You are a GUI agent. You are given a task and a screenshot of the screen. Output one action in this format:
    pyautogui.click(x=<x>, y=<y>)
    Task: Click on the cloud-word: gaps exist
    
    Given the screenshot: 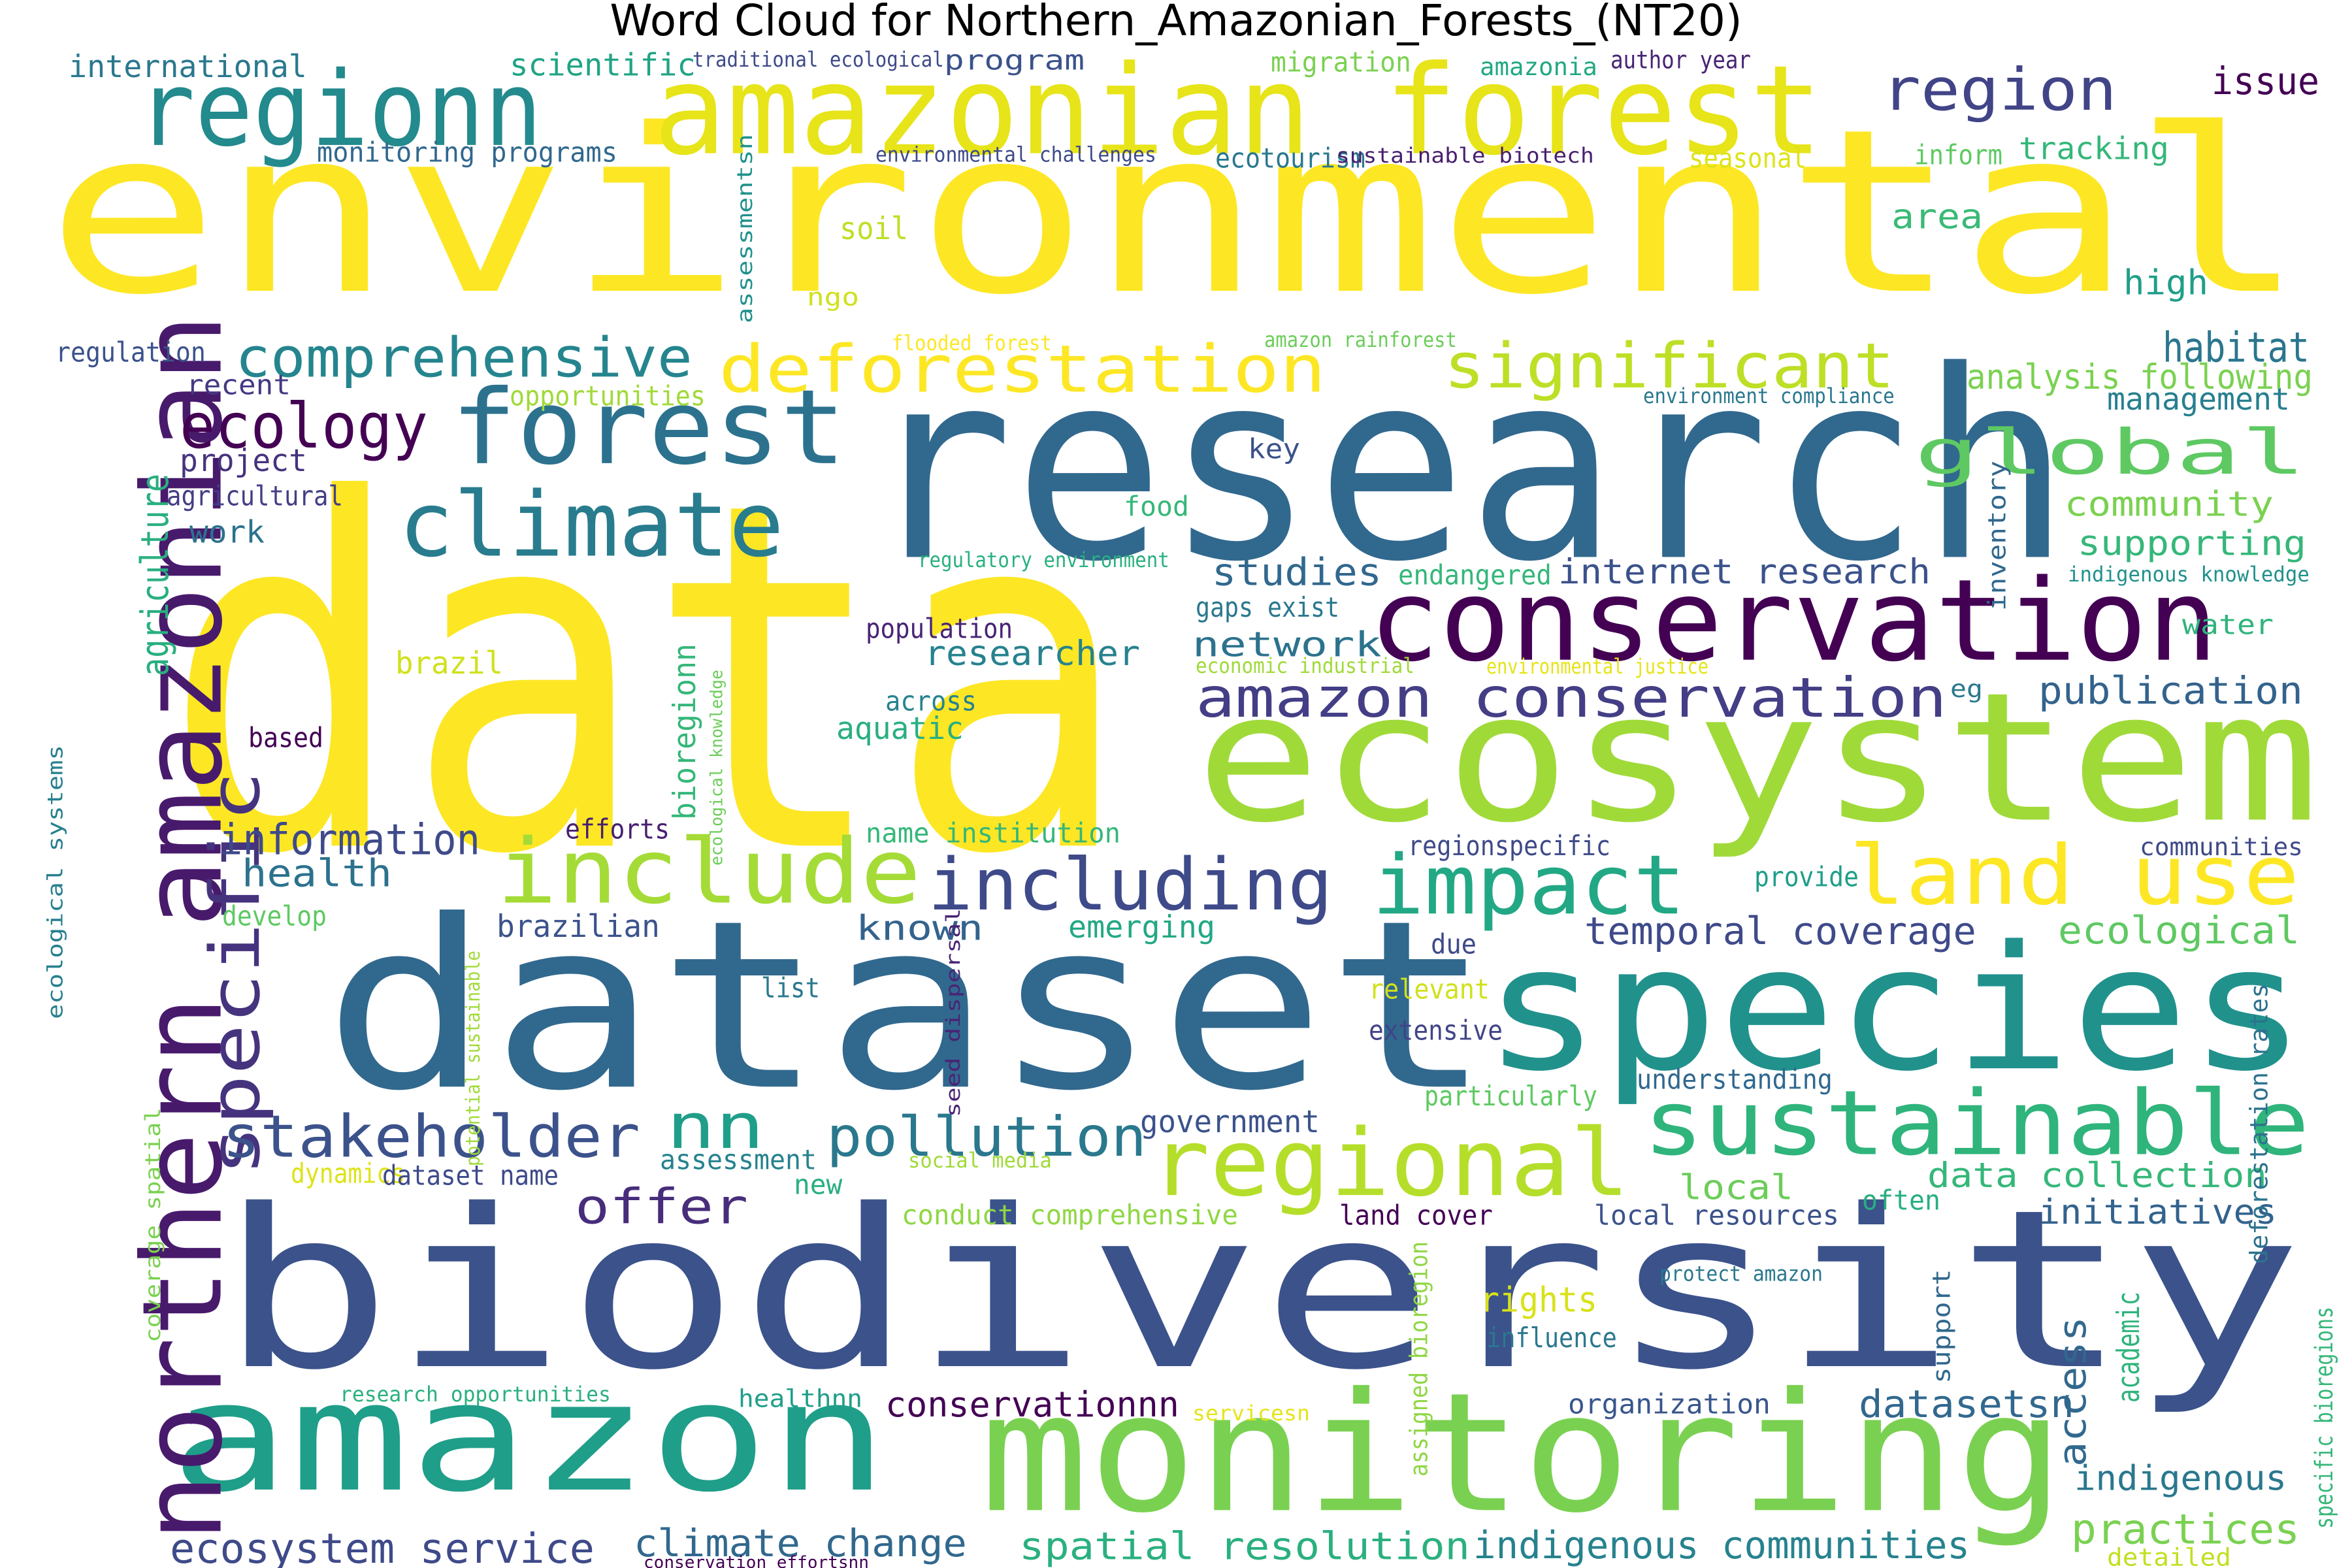 What is the action you would take?
    pyautogui.click(x=1267, y=607)
    